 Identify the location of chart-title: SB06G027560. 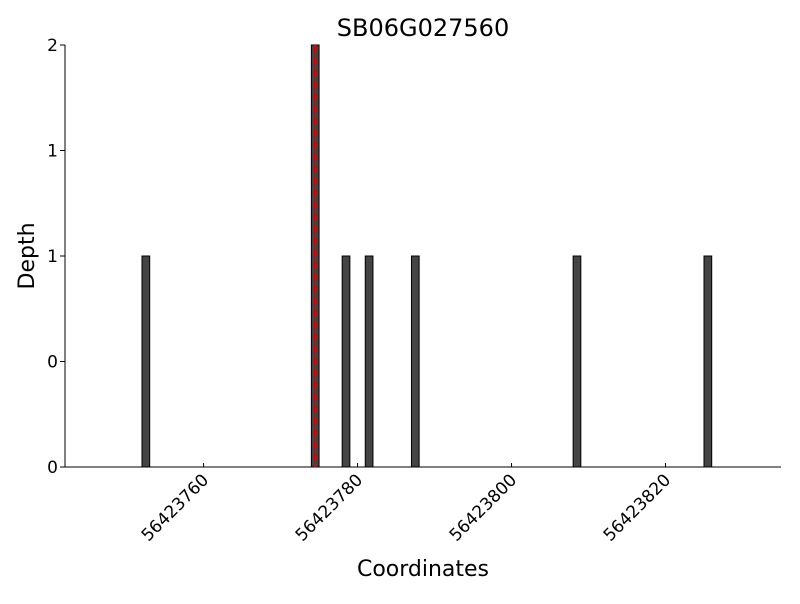
(423, 28).